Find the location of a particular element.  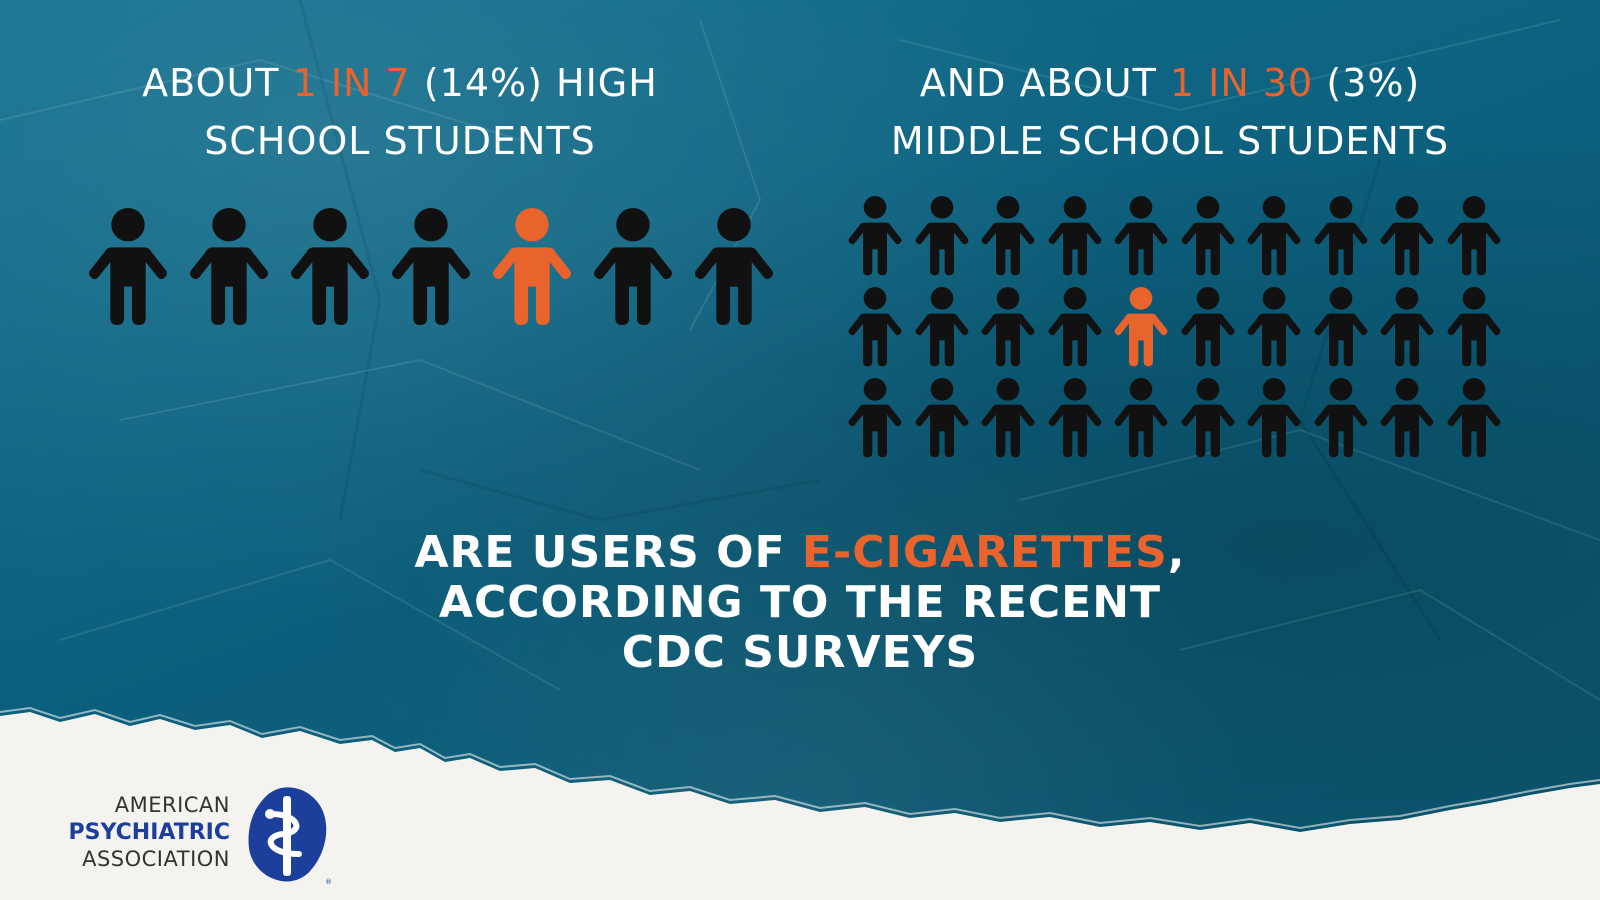

caption-highlight: E-CIGARETTES is located at coordinates (984, 552).